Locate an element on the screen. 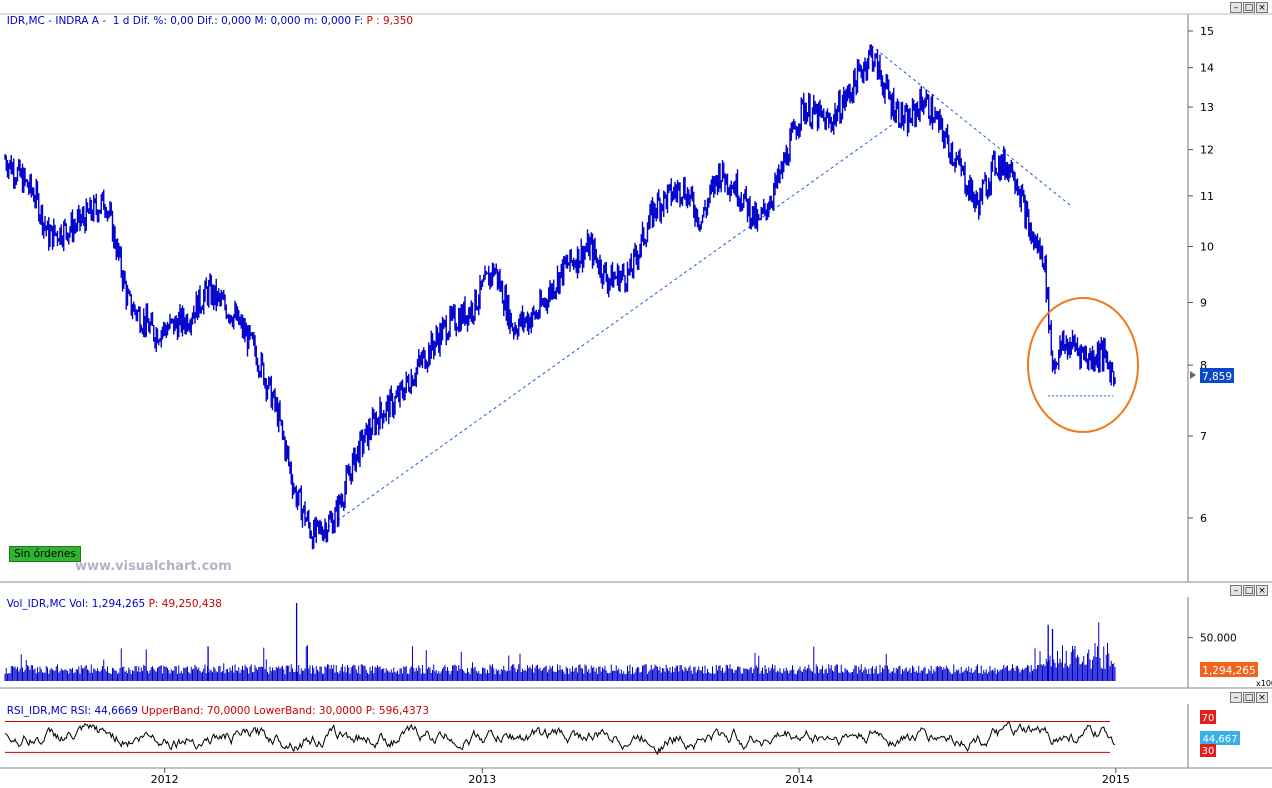 The image size is (1272, 788). volume-tick-label: 50.000 is located at coordinates (1218, 639).